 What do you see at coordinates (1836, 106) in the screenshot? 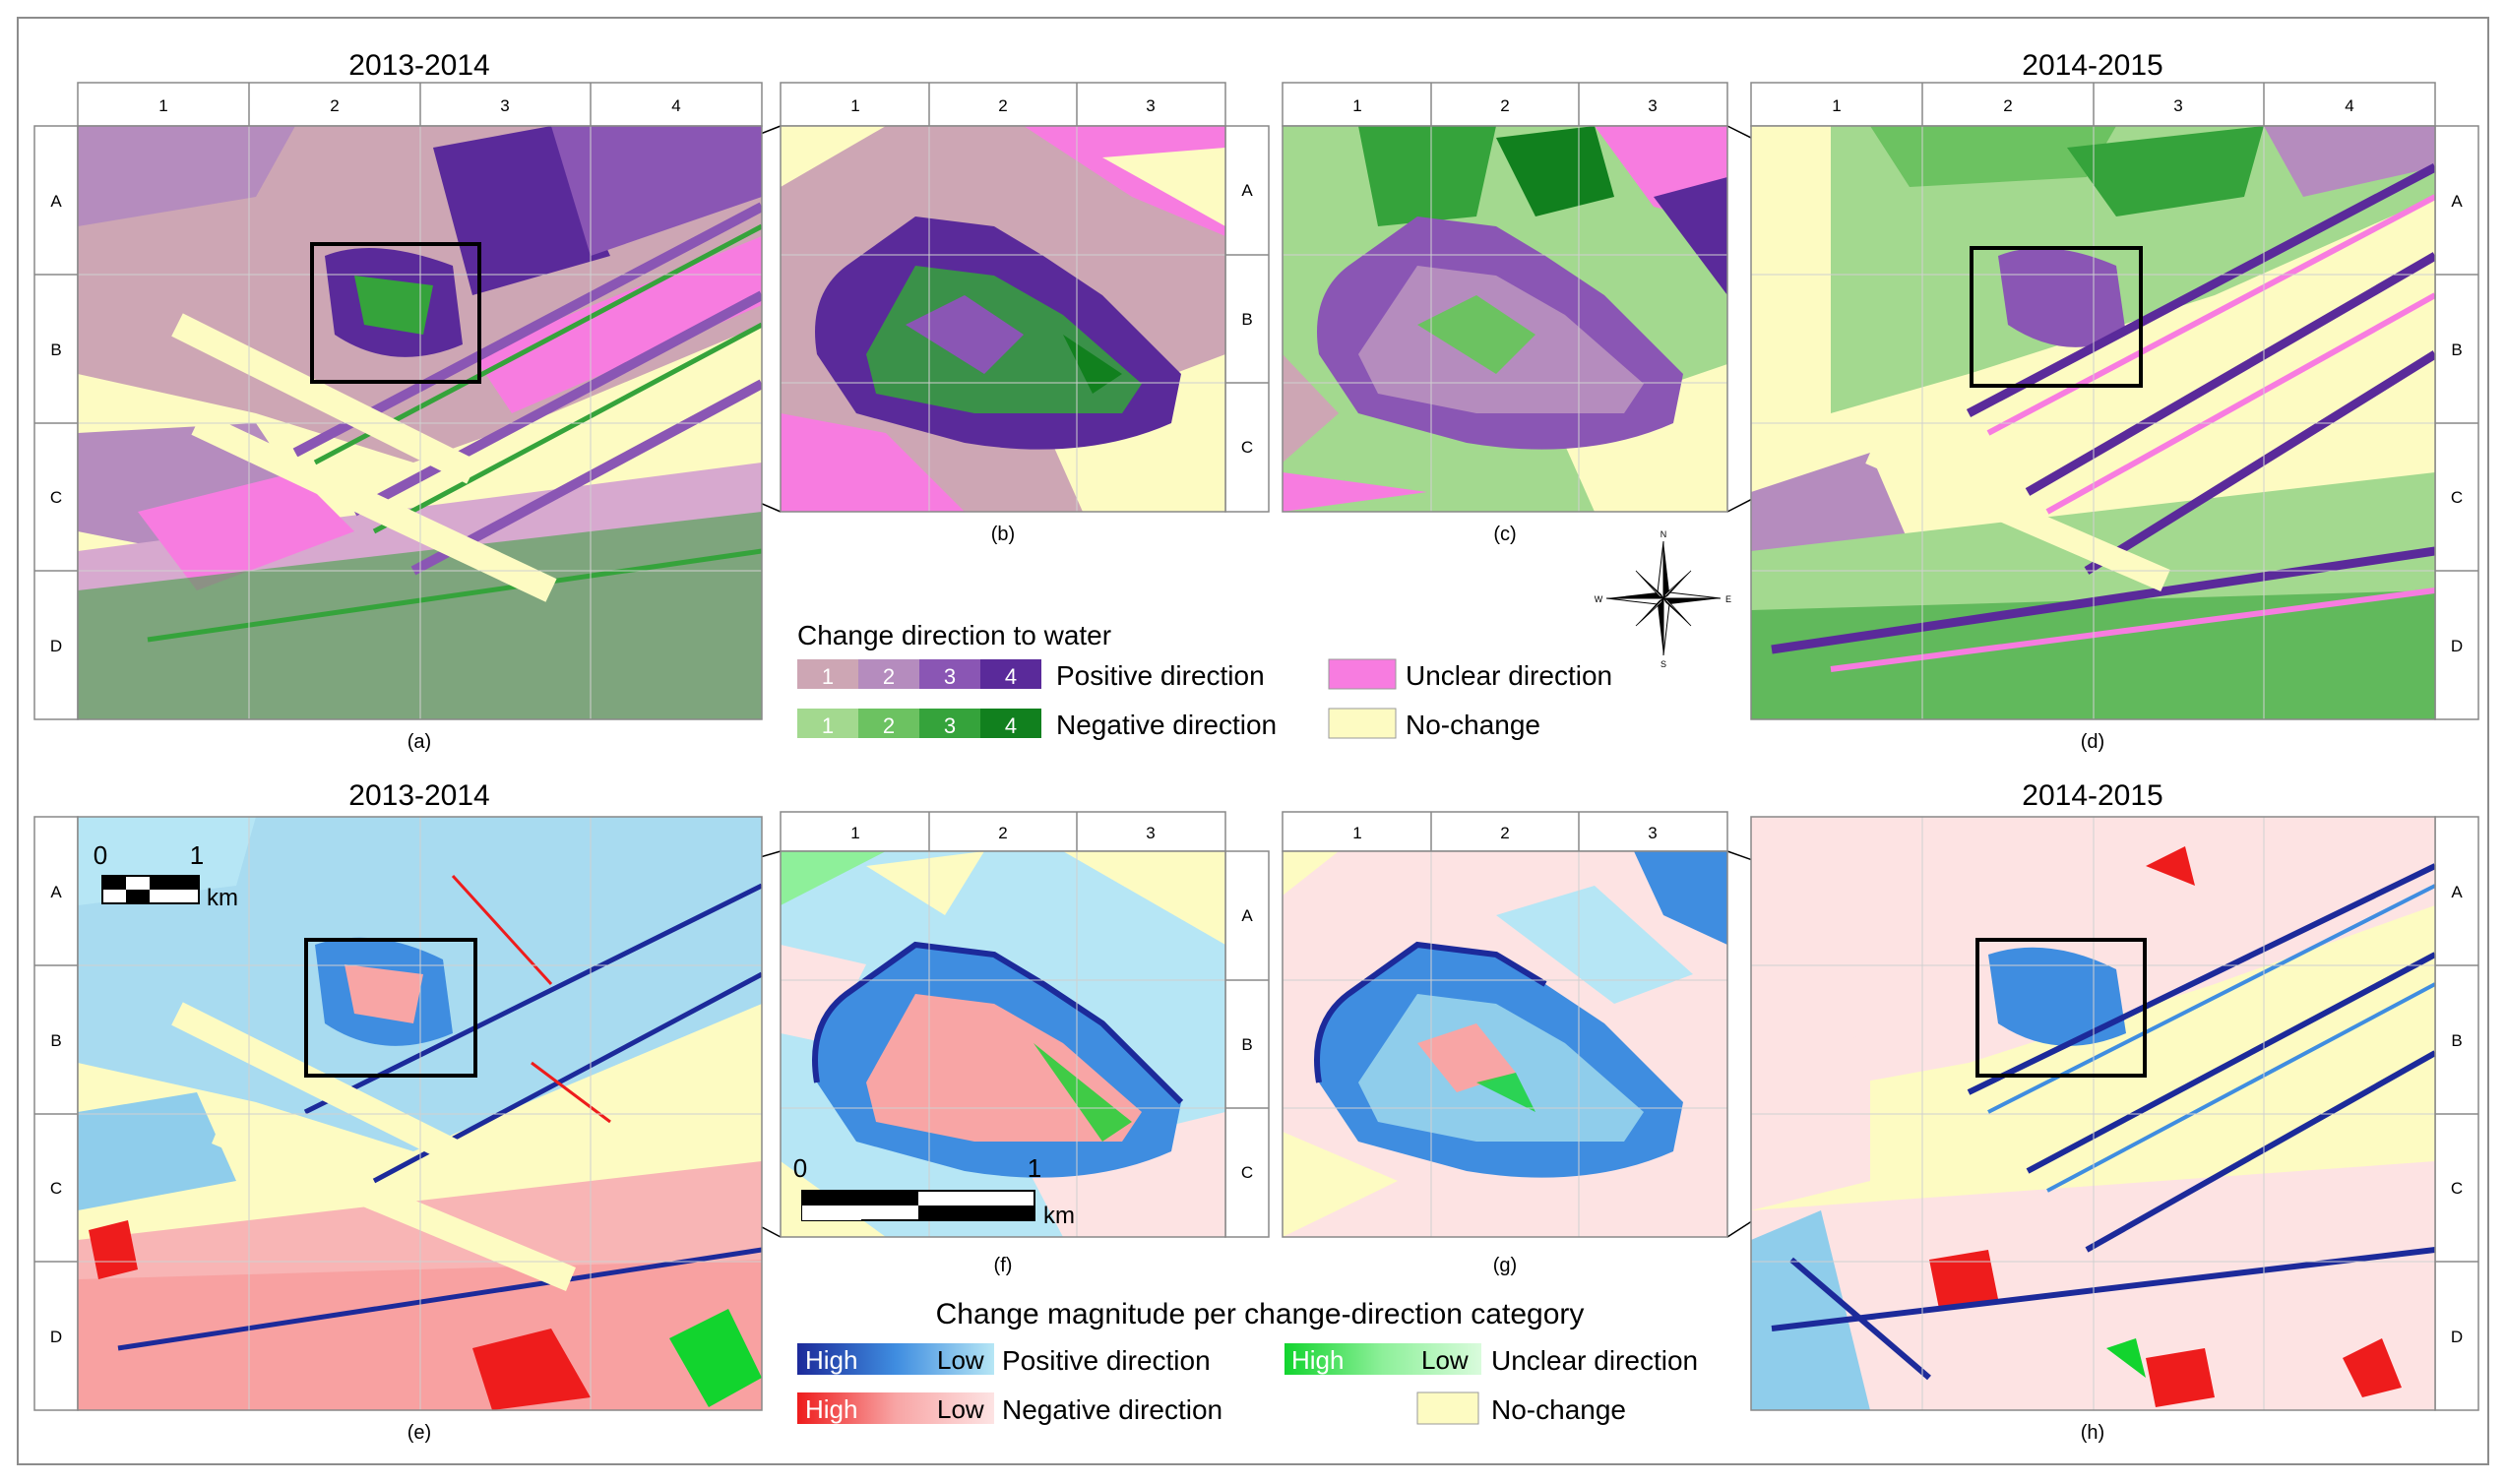
I see `panel-d-col-1: 1` at bounding box center [1836, 106].